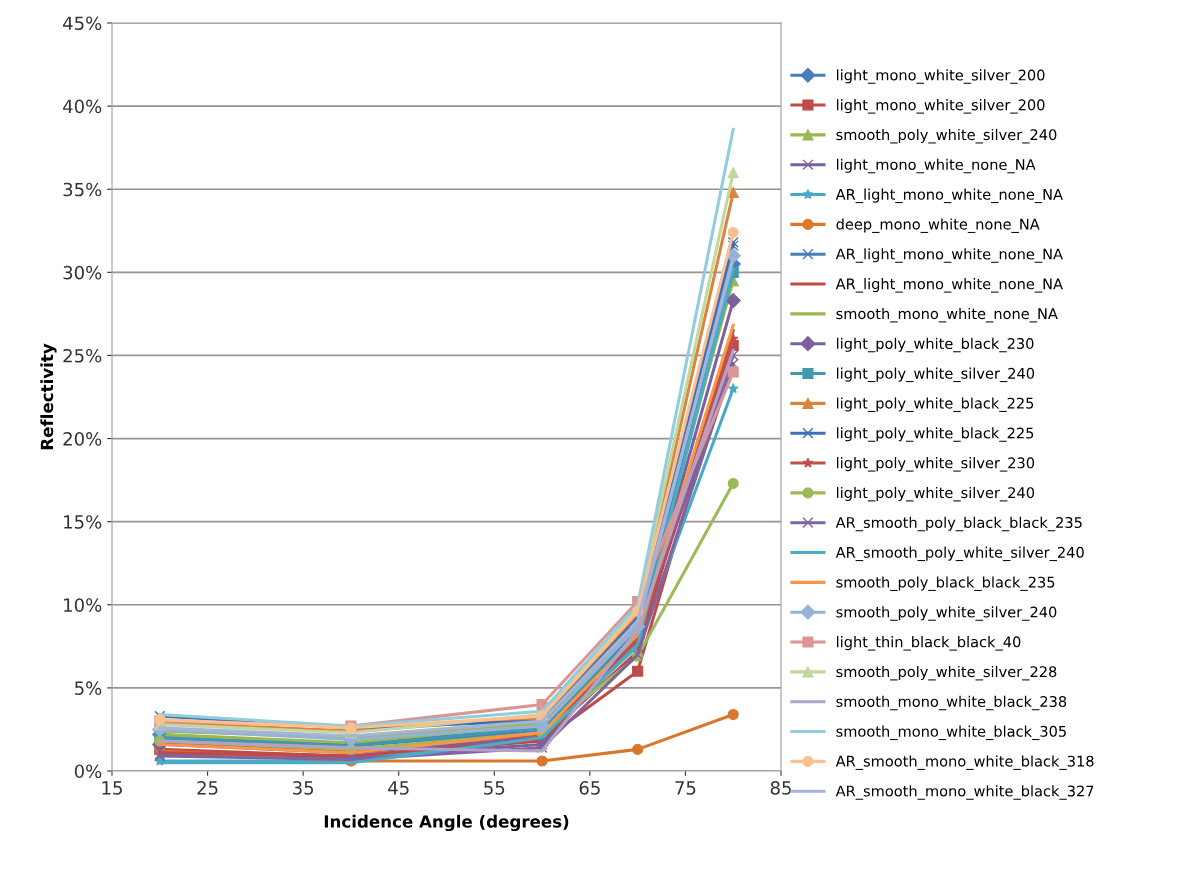  Describe the element at coordinates (398, 788) in the screenshot. I see `x-tick-label: 45` at that location.